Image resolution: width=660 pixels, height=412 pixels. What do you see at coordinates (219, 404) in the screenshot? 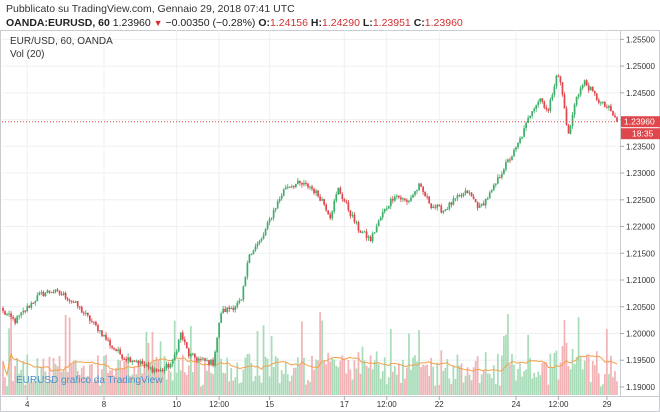
I see `x-tick-label: 12:00` at bounding box center [219, 404].